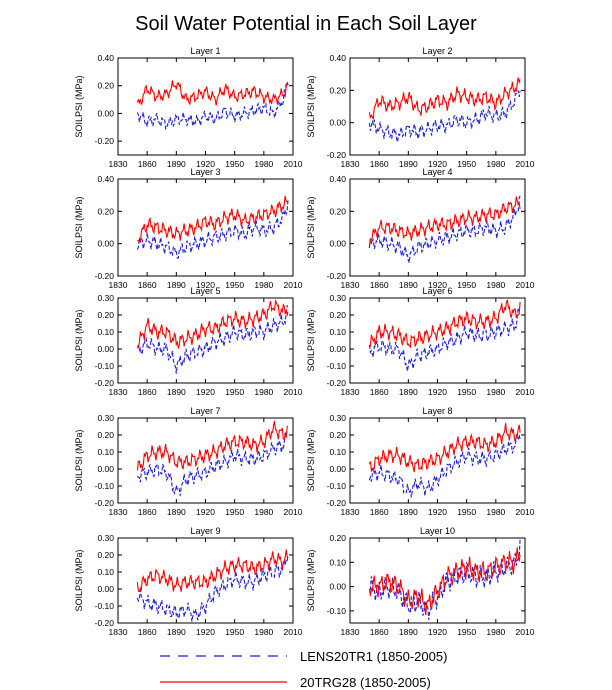  I want to click on legend-label-20trg28: 20TRG28 (1850-2005), so click(365, 682).